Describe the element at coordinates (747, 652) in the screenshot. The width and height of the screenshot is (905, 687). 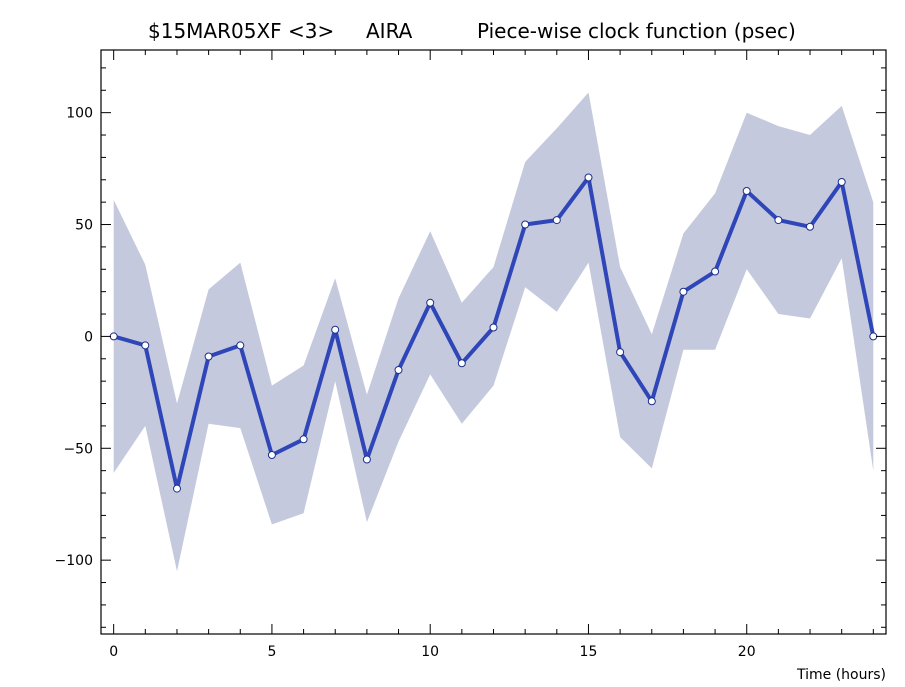
I see `x-tick-label: 20` at that location.